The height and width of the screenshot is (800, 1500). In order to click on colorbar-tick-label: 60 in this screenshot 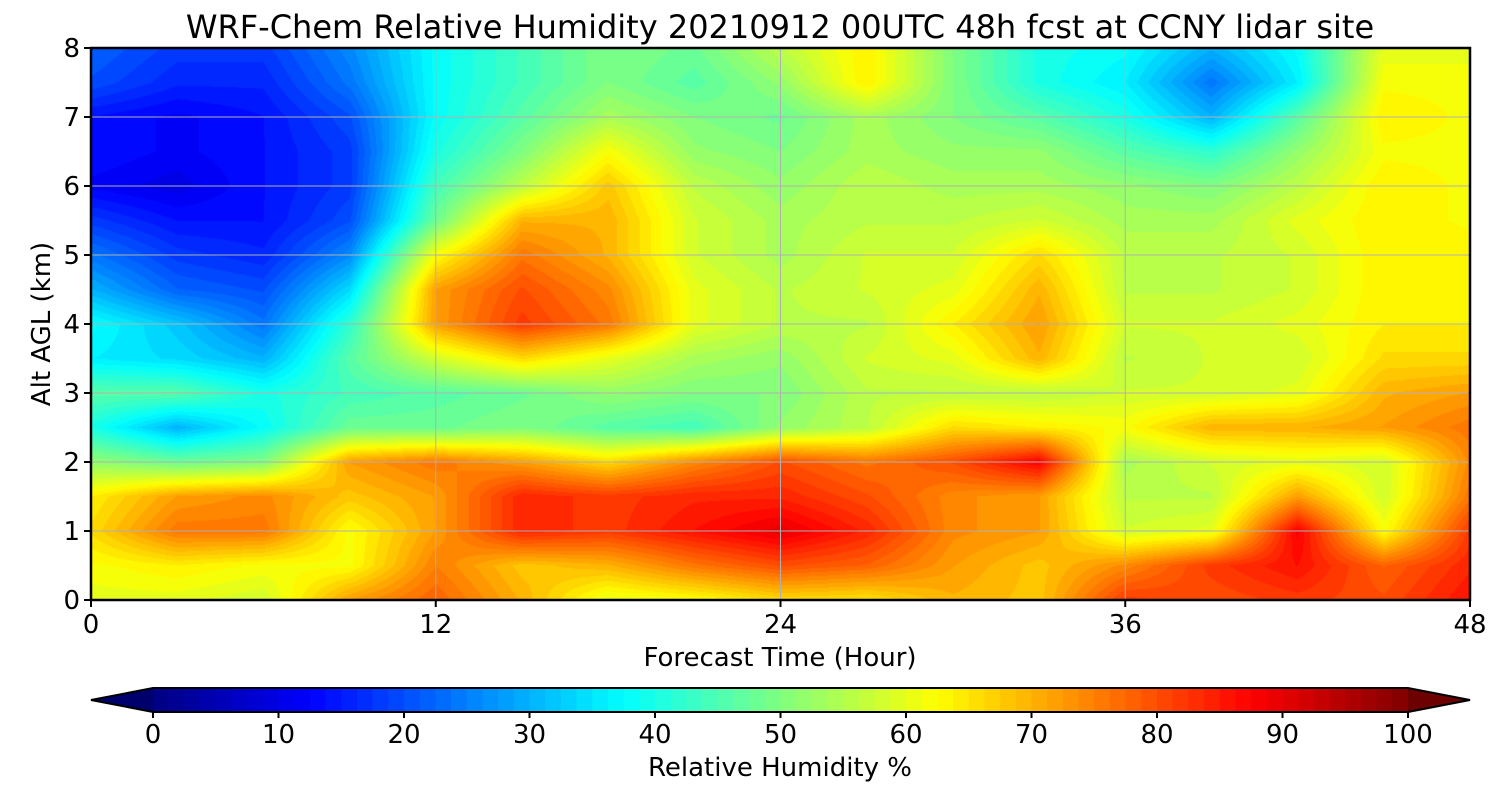, I will do `click(905, 735)`.